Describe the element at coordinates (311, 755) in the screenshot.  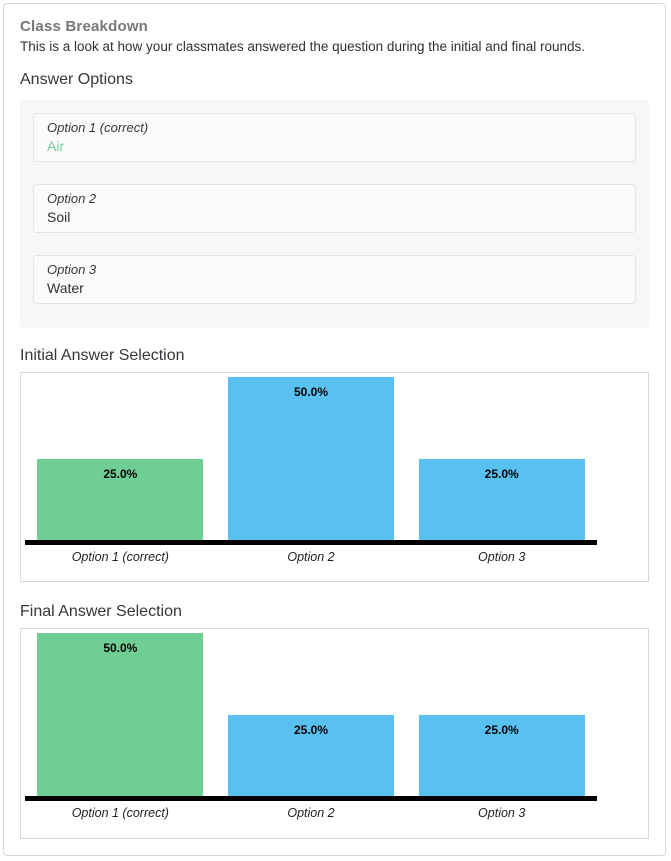
I see `final-bar-option-2: 25.0%` at that location.